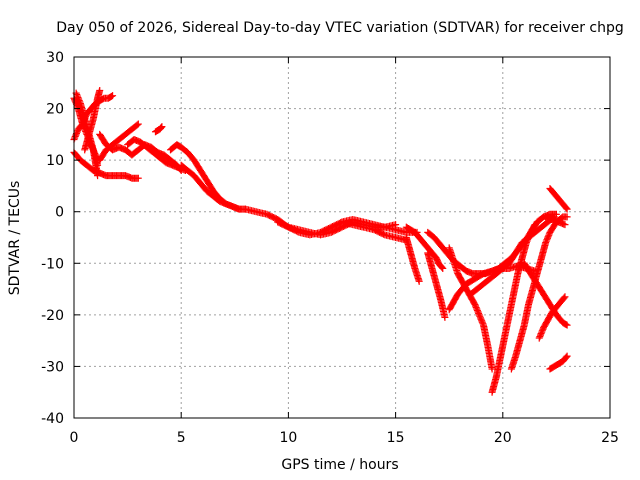  Describe the element at coordinates (52, 316) in the screenshot. I see `y-tick-label: -20` at that location.